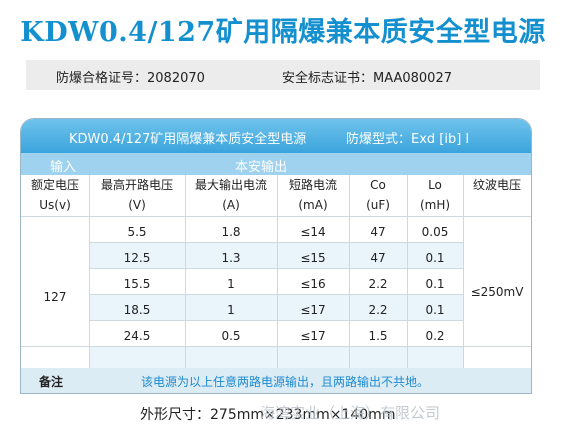  Describe the element at coordinates (137, 284) in the screenshot. I see `table-cell: 15.5` at that location.